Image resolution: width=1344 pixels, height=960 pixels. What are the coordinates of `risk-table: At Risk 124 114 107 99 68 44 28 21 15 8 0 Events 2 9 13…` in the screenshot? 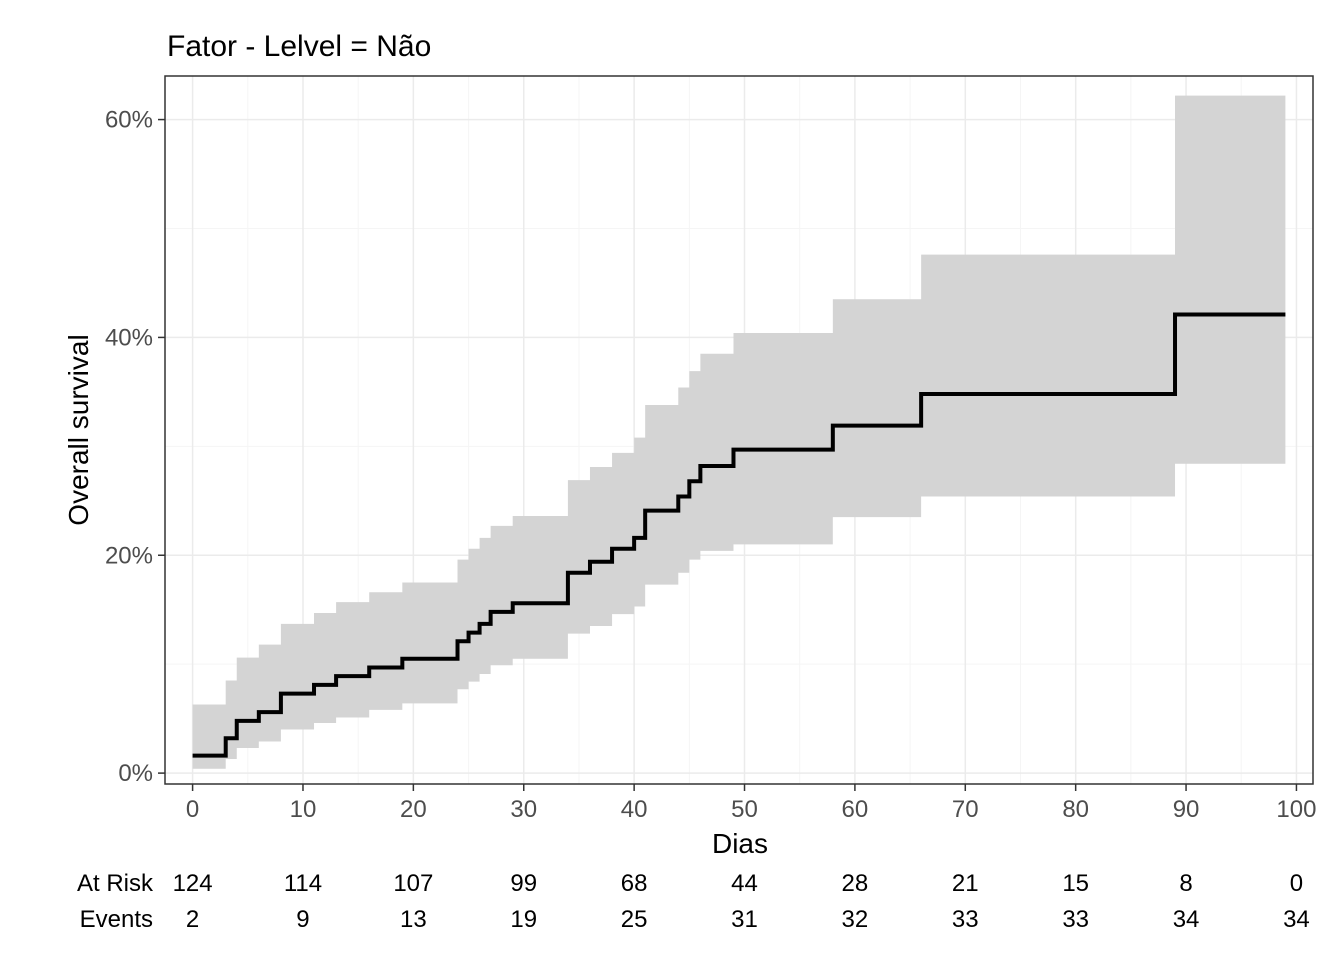 It's located at (693, 901).